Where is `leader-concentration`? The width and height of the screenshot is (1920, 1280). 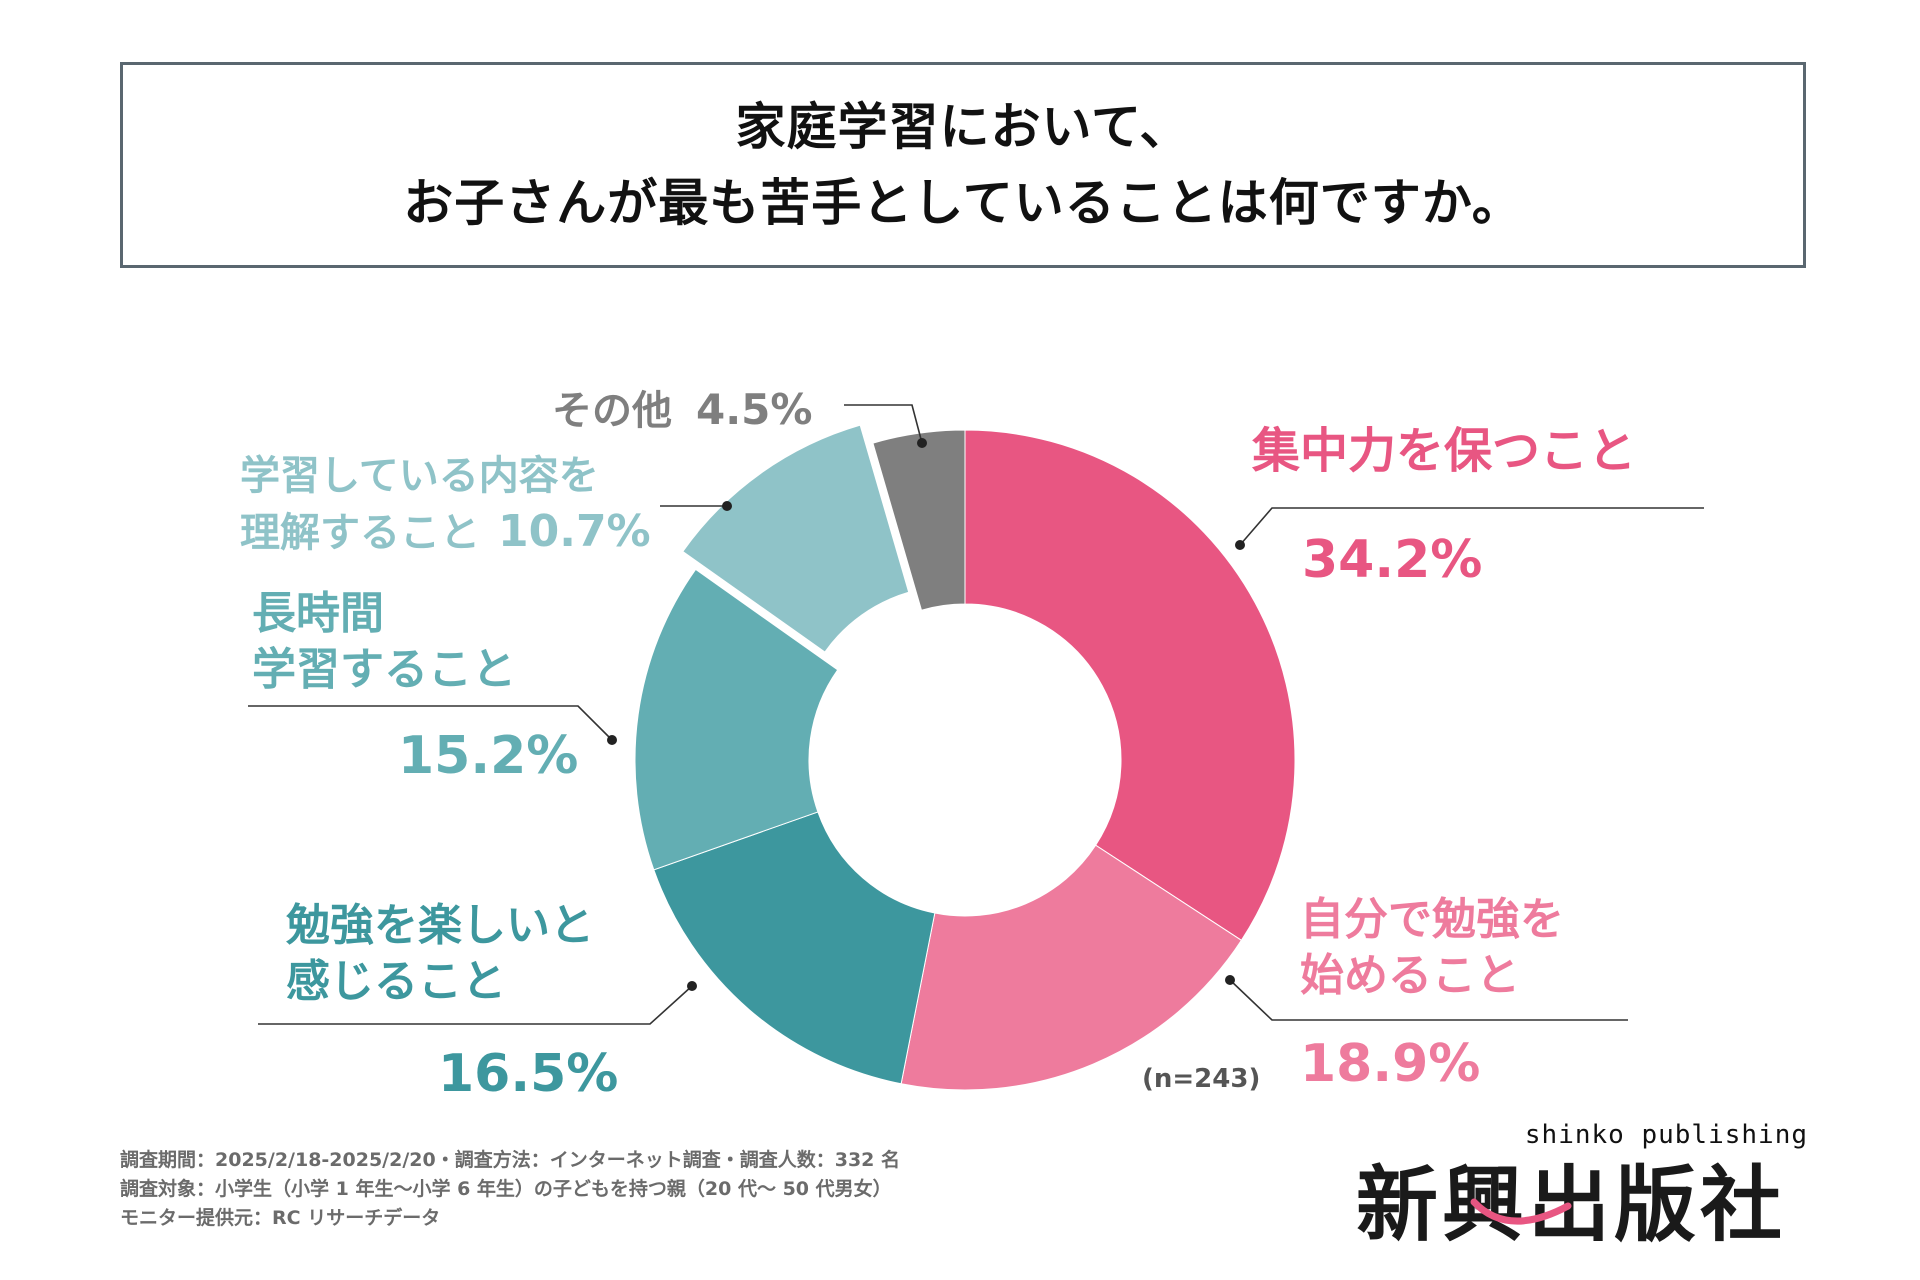 leader-concentration is located at coordinates (1471, 526).